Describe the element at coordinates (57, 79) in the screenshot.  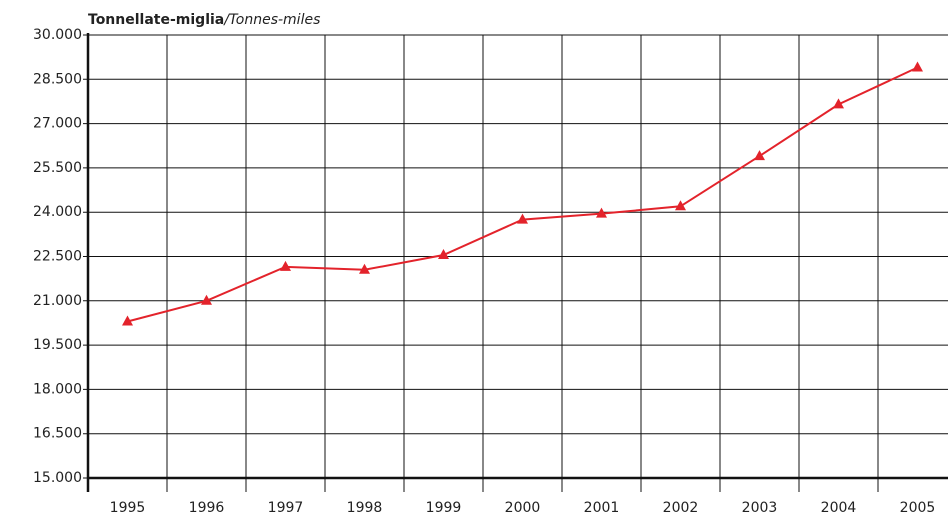
I see `y-tick-label: 28.500` at that location.